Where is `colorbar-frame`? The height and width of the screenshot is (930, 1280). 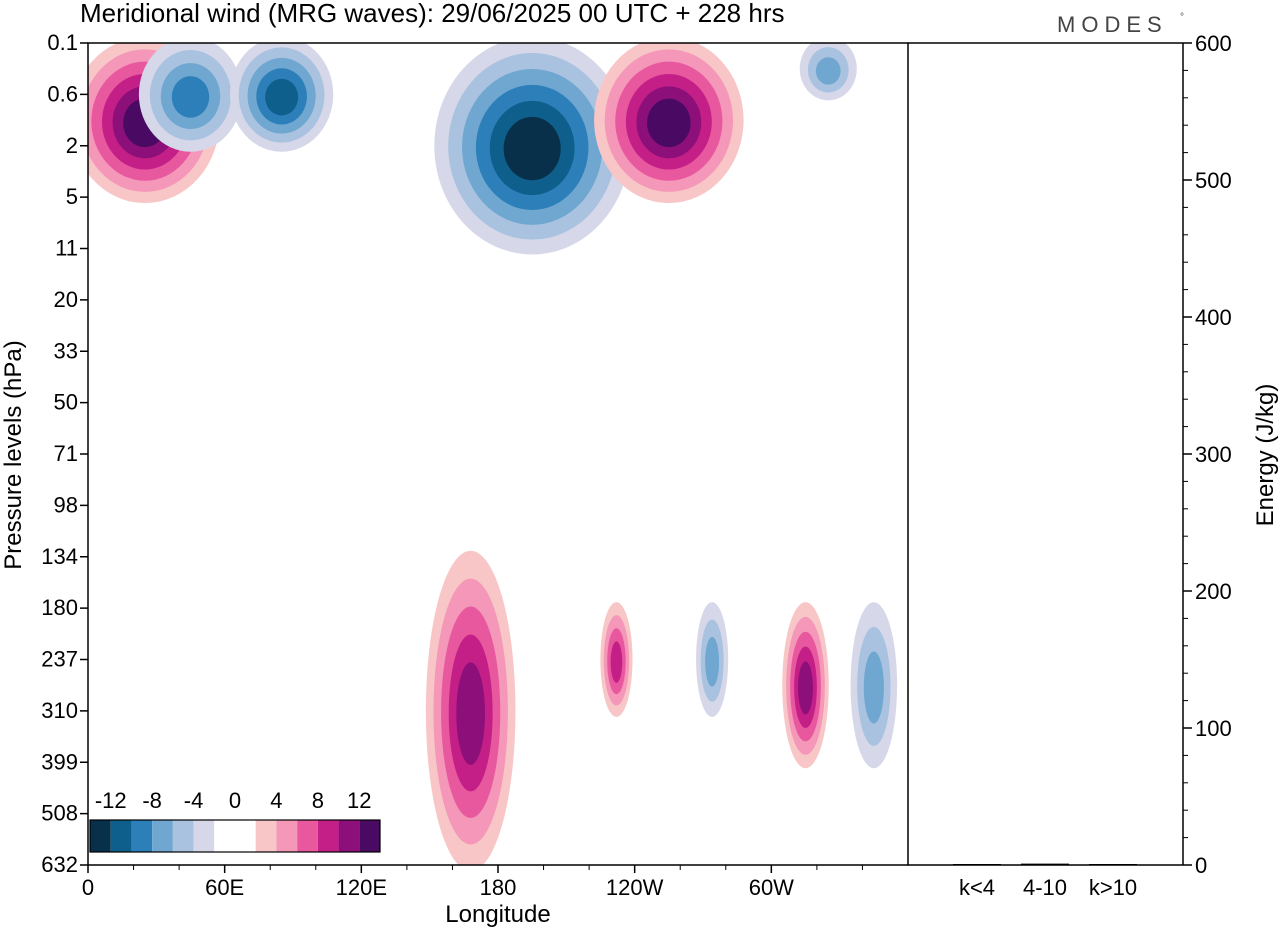 colorbar-frame is located at coordinates (235, 836).